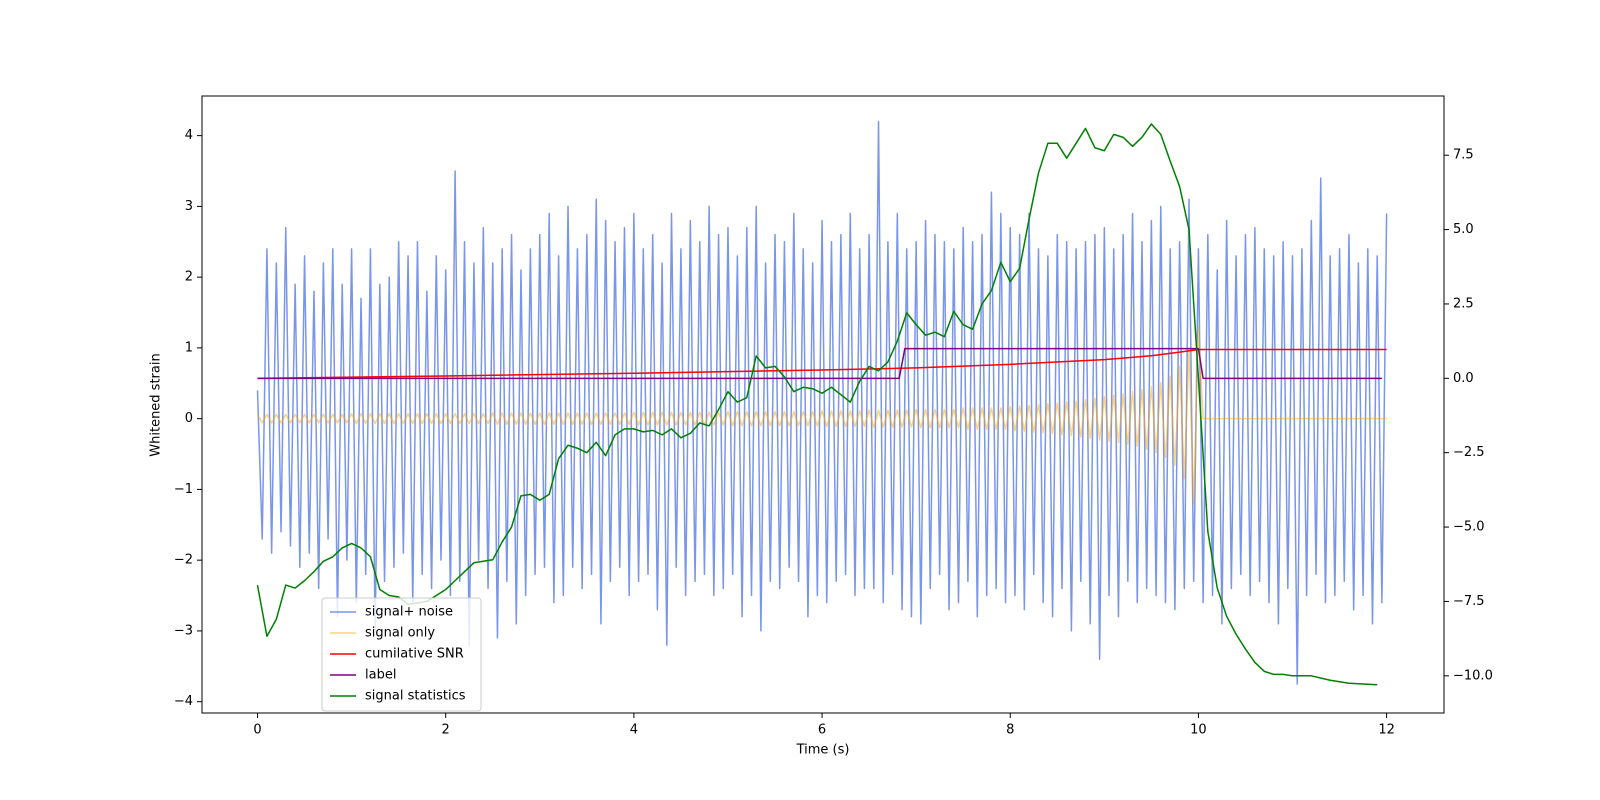 Image resolution: width=1600 pixels, height=800 pixels. What do you see at coordinates (183, 630) in the screenshot?
I see `y-tick-label: −3` at bounding box center [183, 630].